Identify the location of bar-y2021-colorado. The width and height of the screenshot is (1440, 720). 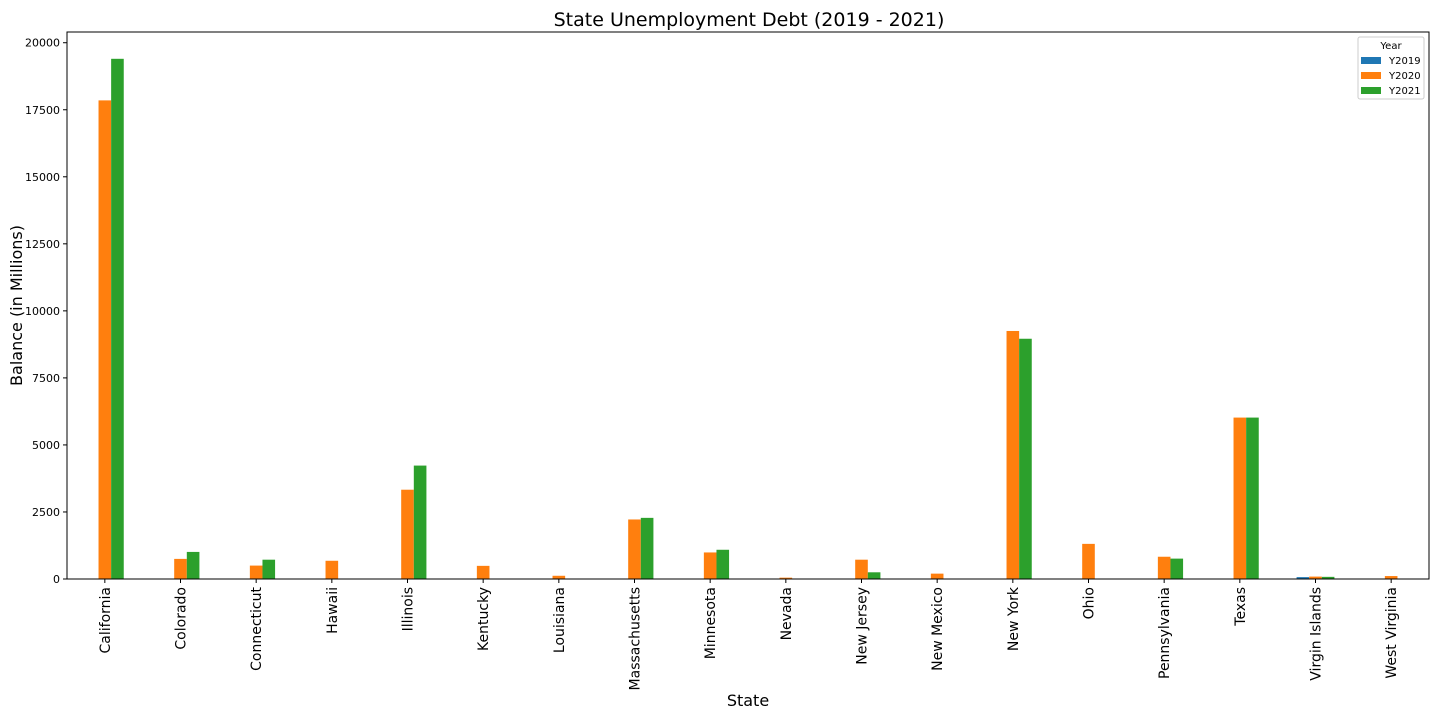
(193, 565).